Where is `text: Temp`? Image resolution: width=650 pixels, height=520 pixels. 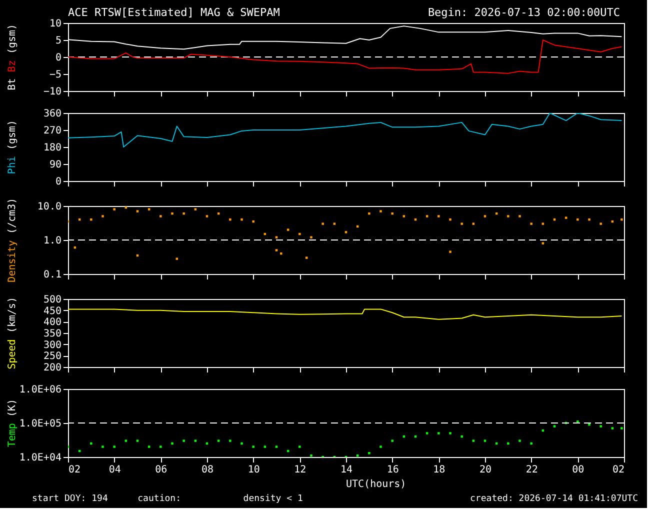 text: Temp is located at coordinates (12, 435).